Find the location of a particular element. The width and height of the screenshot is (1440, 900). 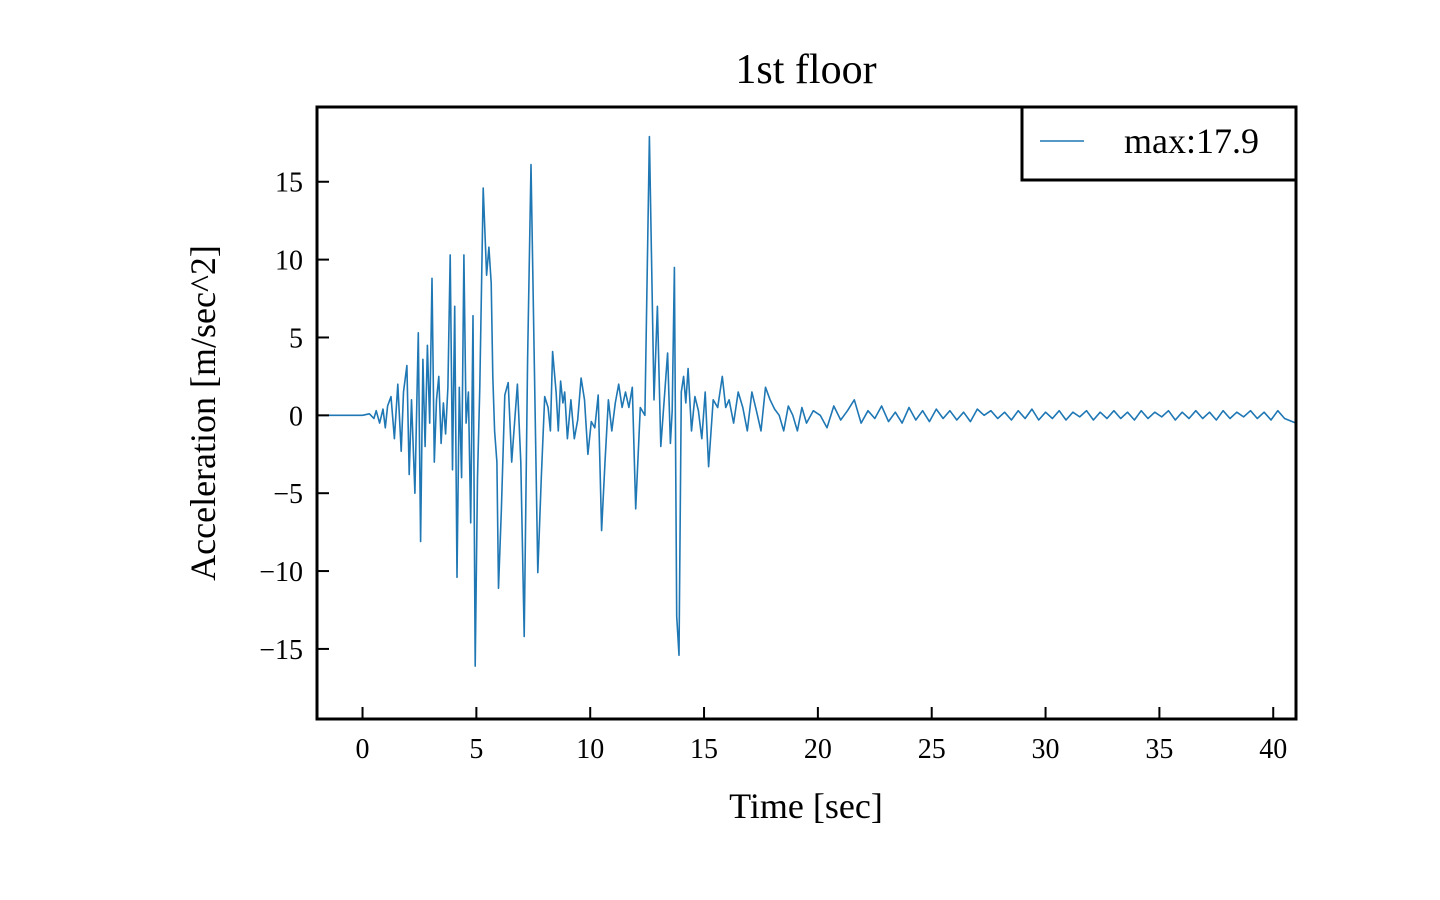

y-tick-label: −5 is located at coordinates (288, 494).